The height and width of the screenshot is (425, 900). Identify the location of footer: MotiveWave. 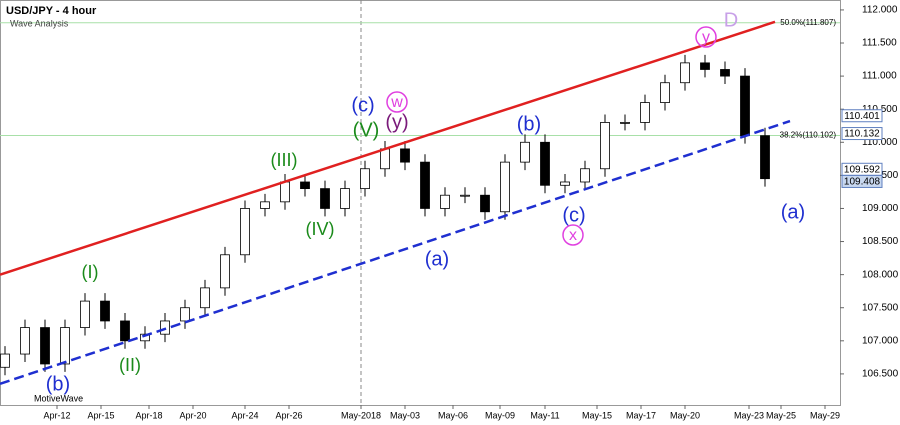
(58, 398).